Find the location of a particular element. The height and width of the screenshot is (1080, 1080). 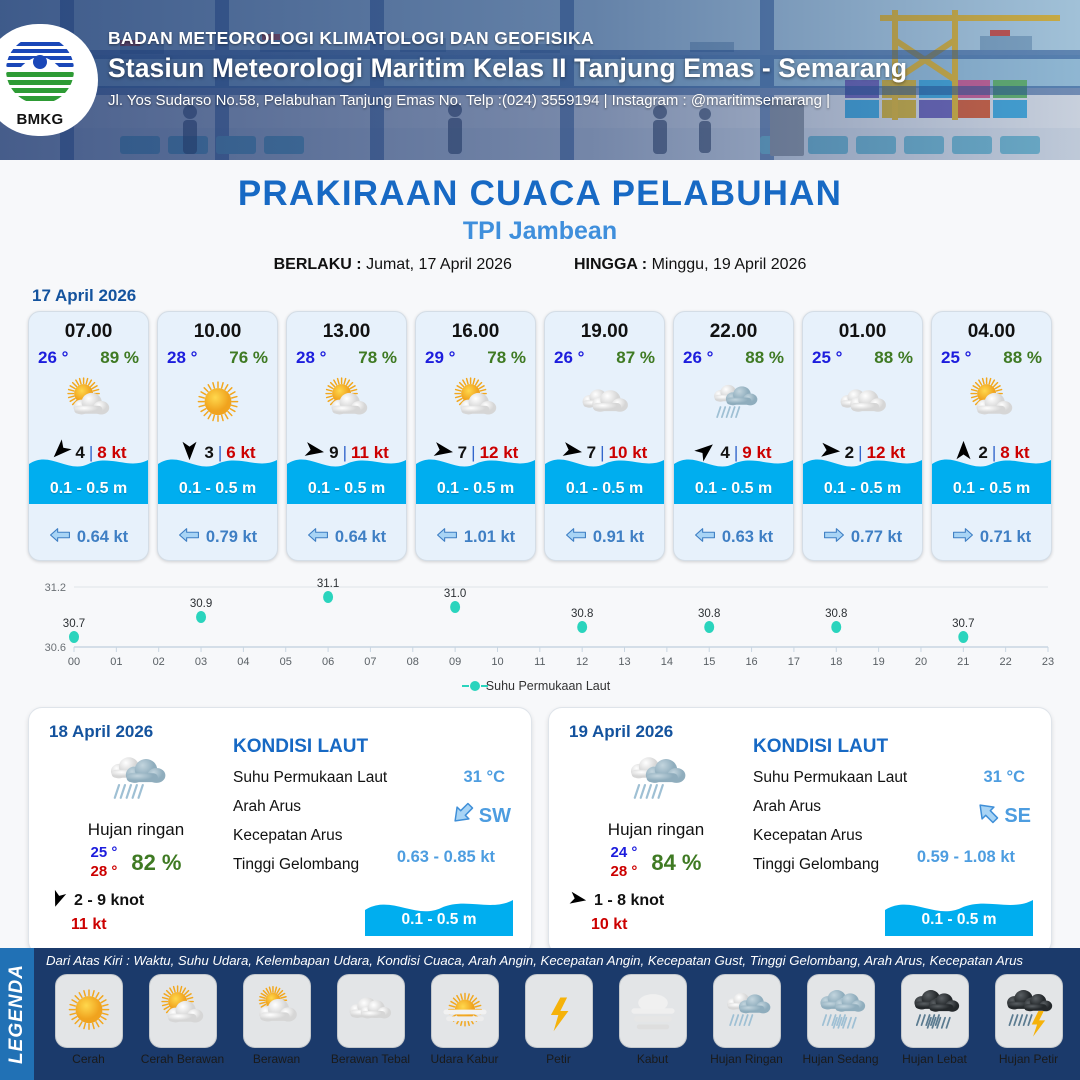

sea-current-direction-value: SW is located at coordinates (494, 815).